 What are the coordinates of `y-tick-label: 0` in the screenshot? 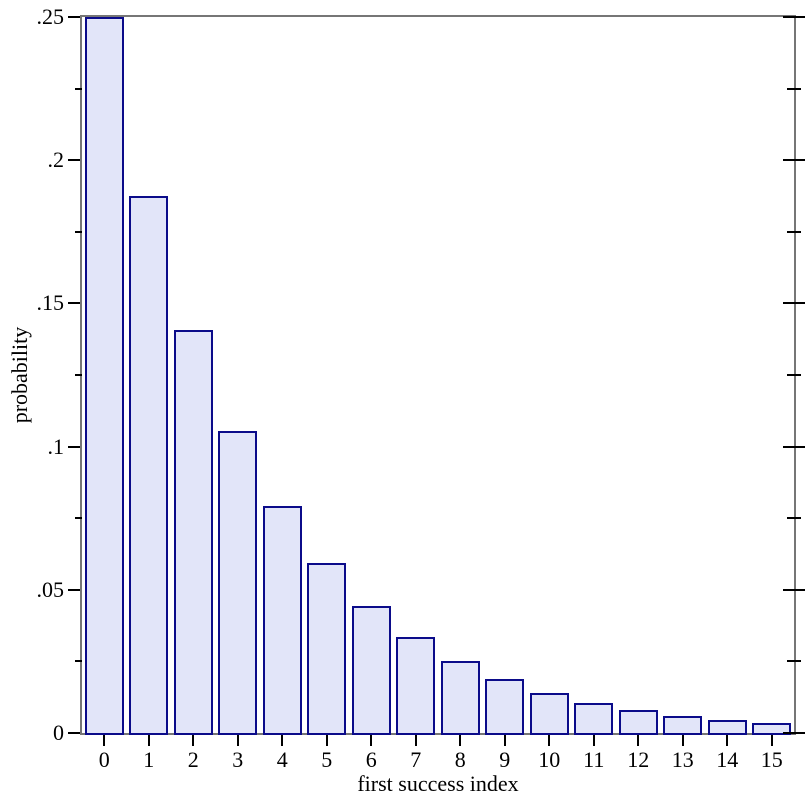 It's located at (58, 732).